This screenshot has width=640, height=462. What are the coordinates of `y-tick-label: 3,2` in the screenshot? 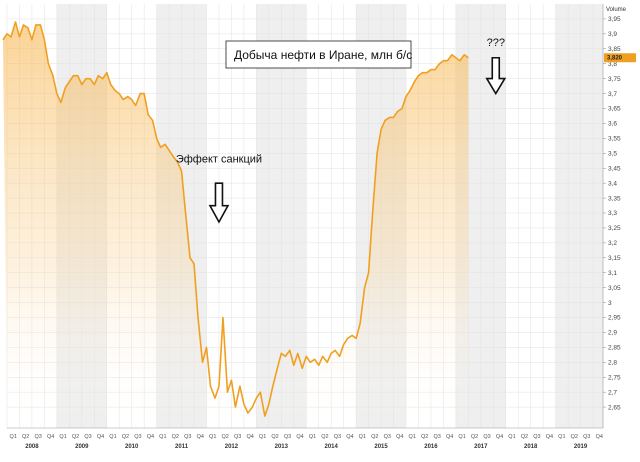 It's located at (612, 243).